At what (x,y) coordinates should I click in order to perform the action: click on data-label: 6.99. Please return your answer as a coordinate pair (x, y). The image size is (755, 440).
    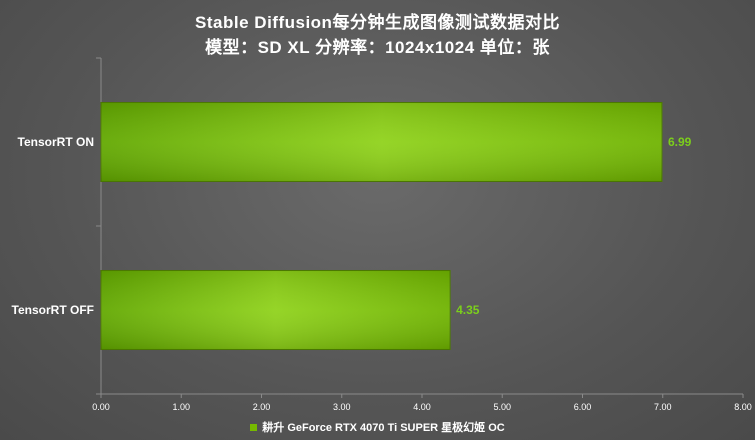
    Looking at the image, I should click on (680, 142).